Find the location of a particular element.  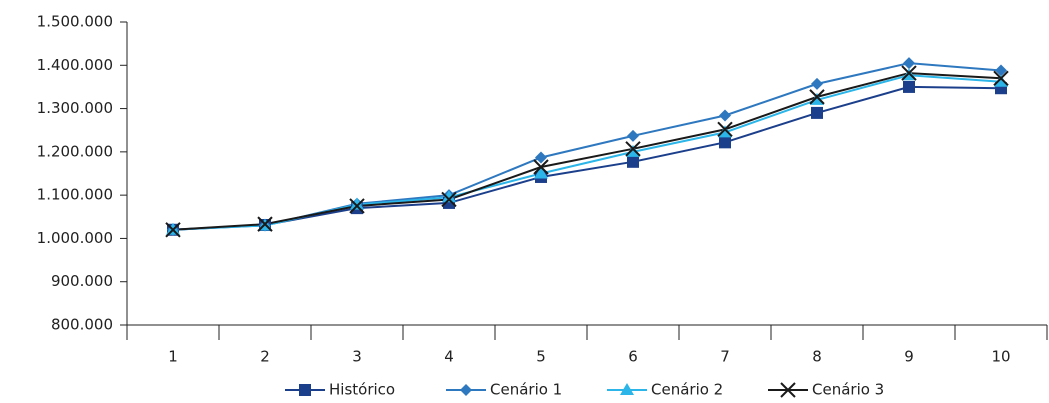

x-tick-label: 9 is located at coordinates (909, 357).